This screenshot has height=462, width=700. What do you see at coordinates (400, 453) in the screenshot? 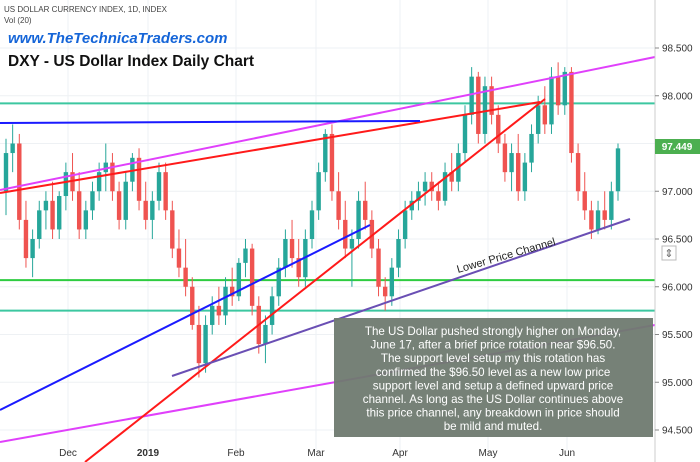
I see `x-tick-label: Apr` at bounding box center [400, 453].